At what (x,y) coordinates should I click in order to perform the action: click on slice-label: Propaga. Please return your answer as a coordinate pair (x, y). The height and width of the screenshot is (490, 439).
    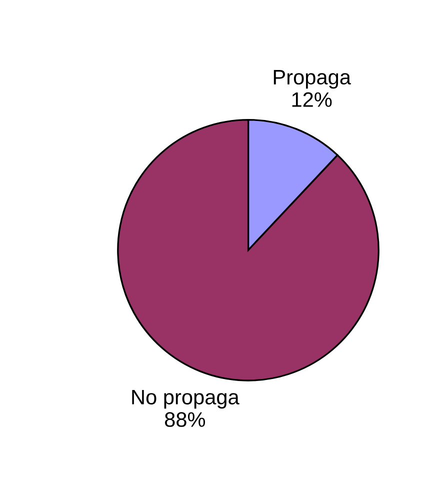
    Looking at the image, I should click on (312, 79).